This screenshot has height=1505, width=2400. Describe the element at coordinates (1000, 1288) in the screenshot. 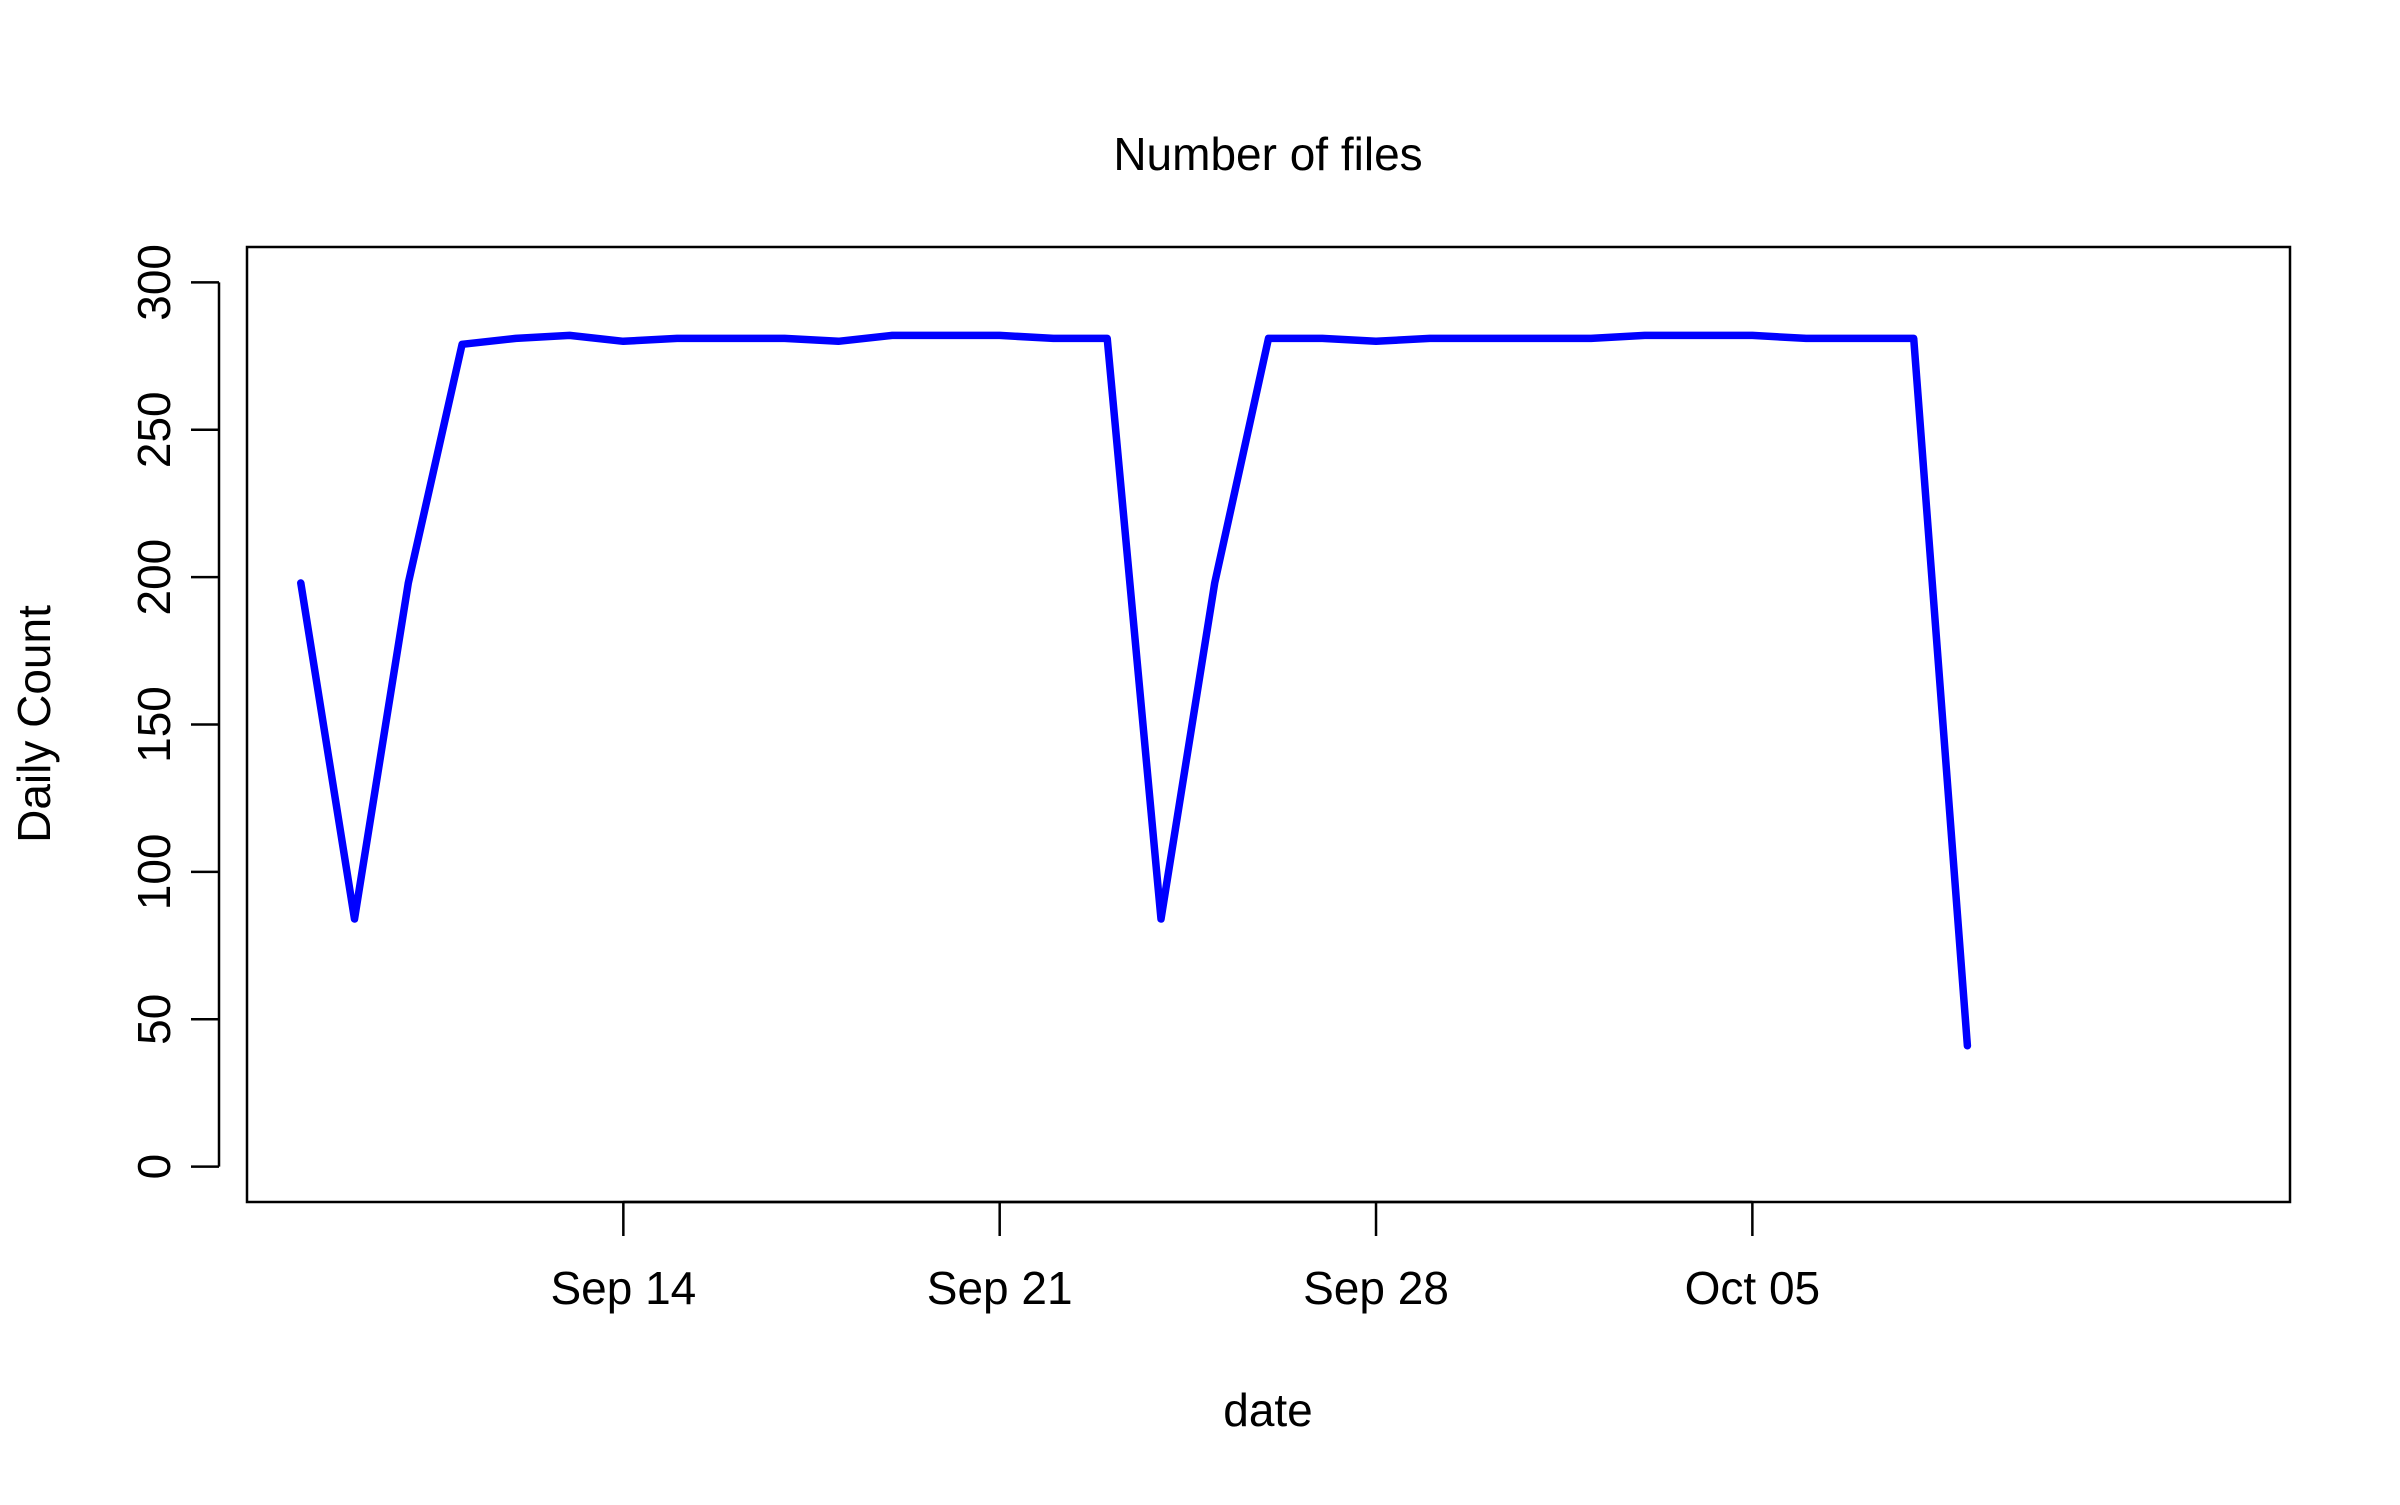

I see `x-tick-label: Sep 21` at that location.